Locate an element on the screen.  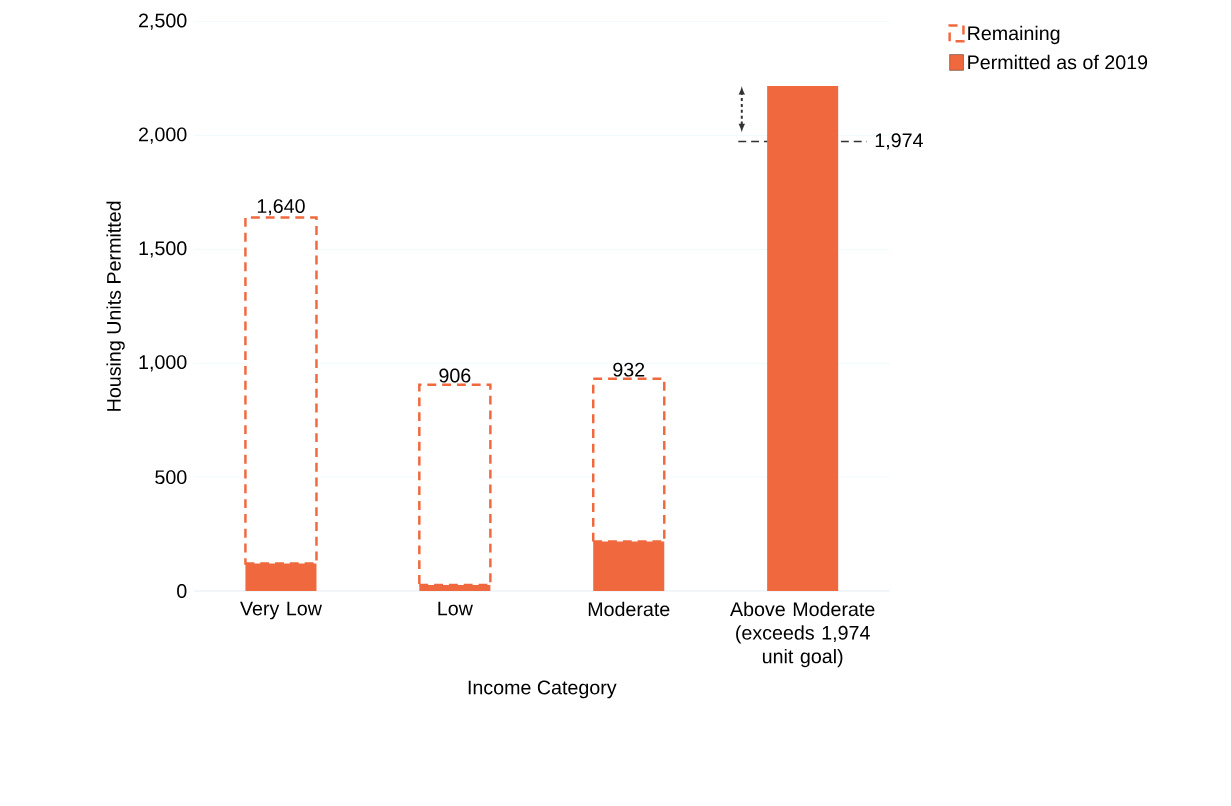
legend-label: Remaining is located at coordinates (1014, 35).